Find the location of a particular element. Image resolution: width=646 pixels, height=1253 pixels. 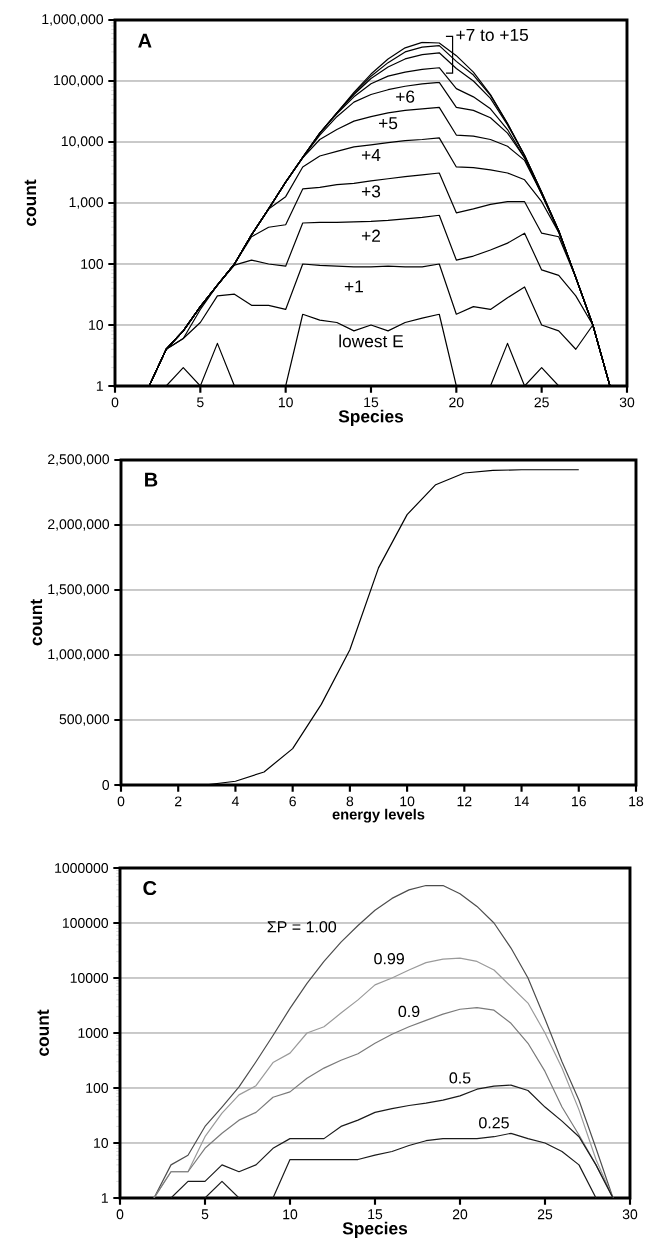

x-tick-label: 2 is located at coordinates (178, 801).